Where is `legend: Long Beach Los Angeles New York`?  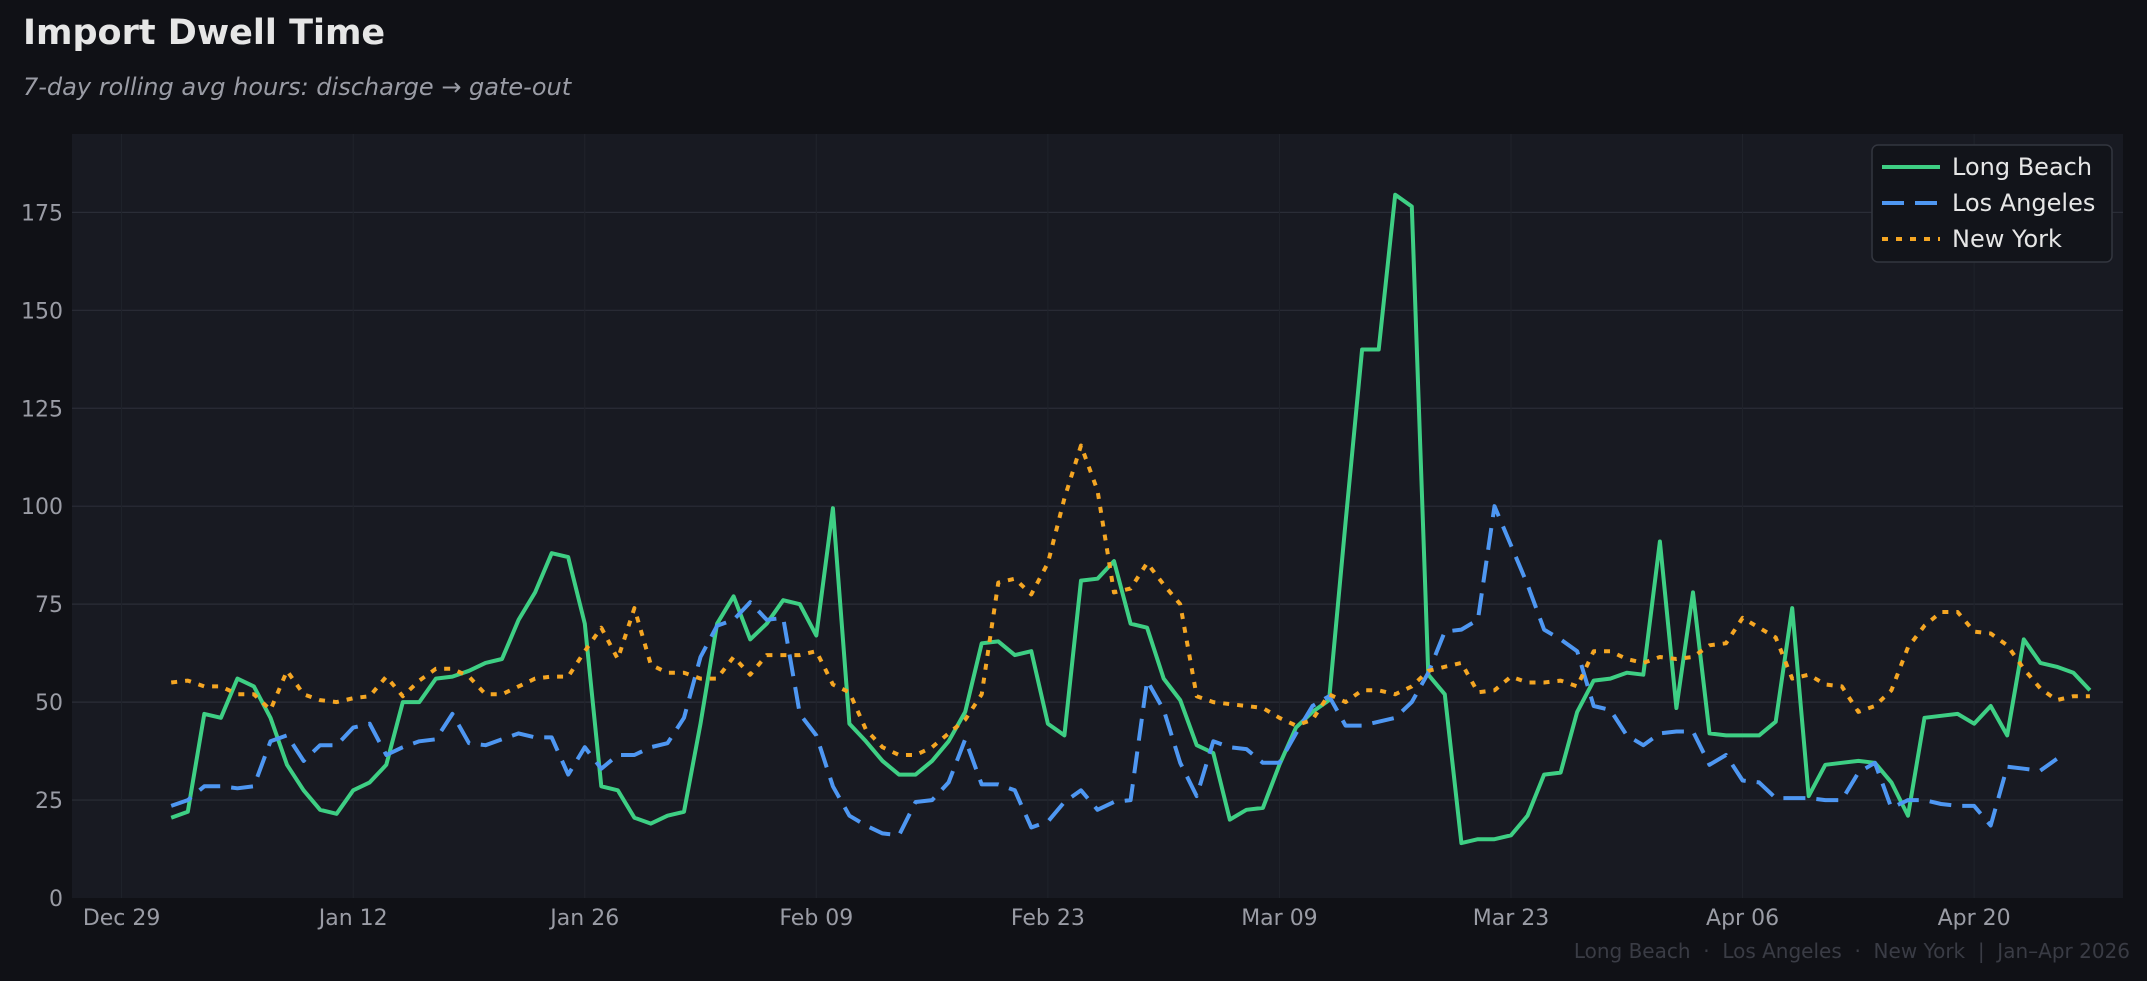
legend: Long Beach Los Angeles New York is located at coordinates (1992, 203).